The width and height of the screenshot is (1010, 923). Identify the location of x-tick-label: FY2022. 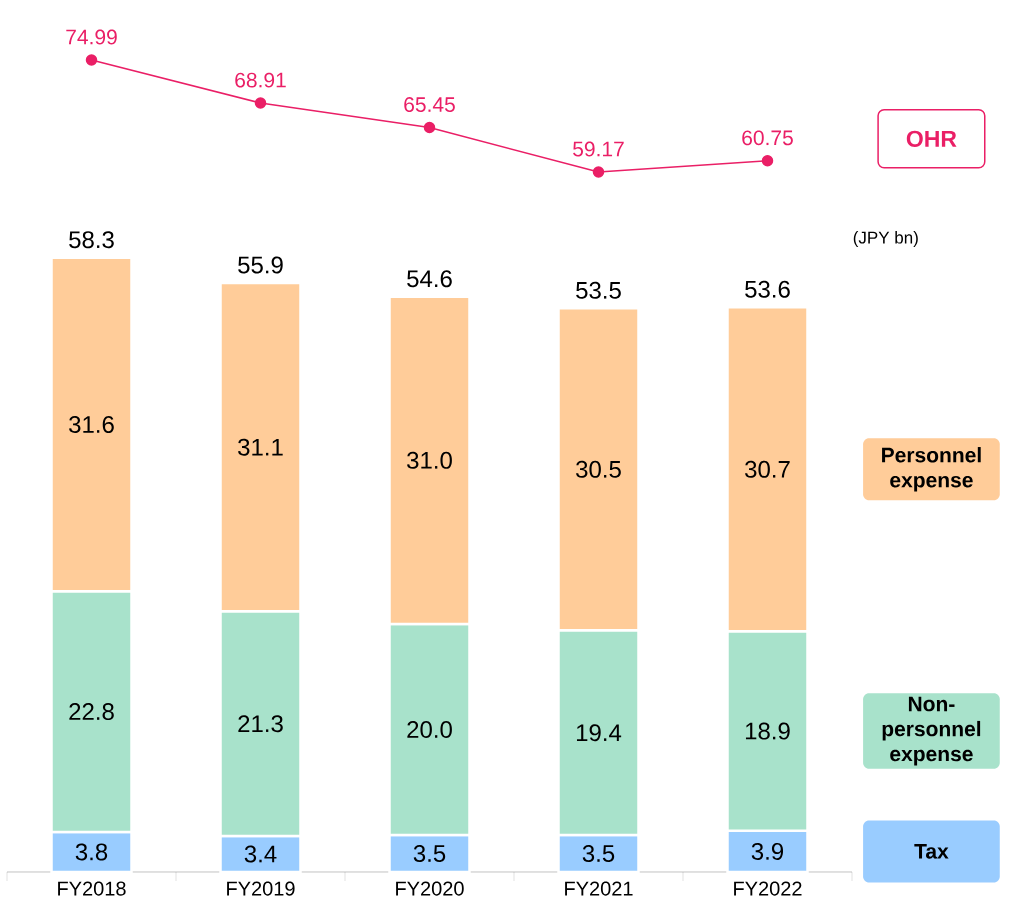
(768, 888).